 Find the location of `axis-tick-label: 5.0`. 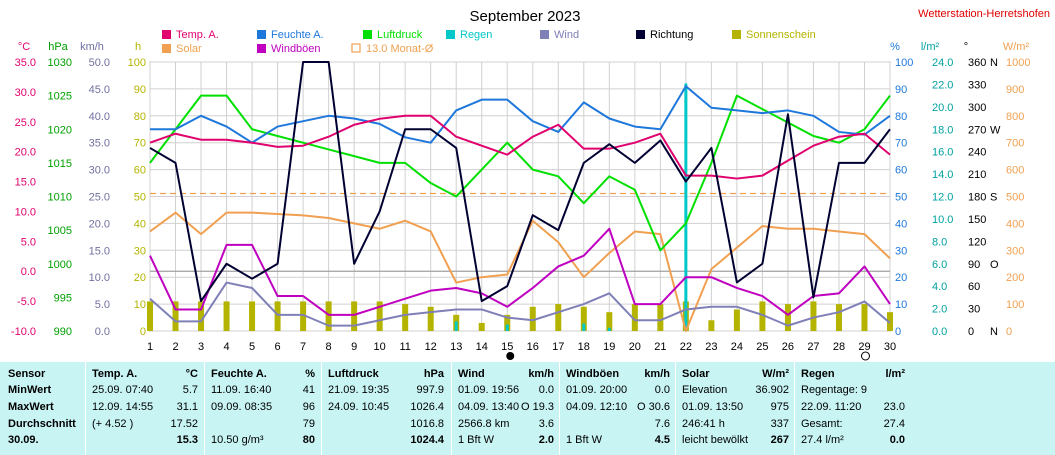

axis-tick-label: 5.0 is located at coordinates (102, 305).